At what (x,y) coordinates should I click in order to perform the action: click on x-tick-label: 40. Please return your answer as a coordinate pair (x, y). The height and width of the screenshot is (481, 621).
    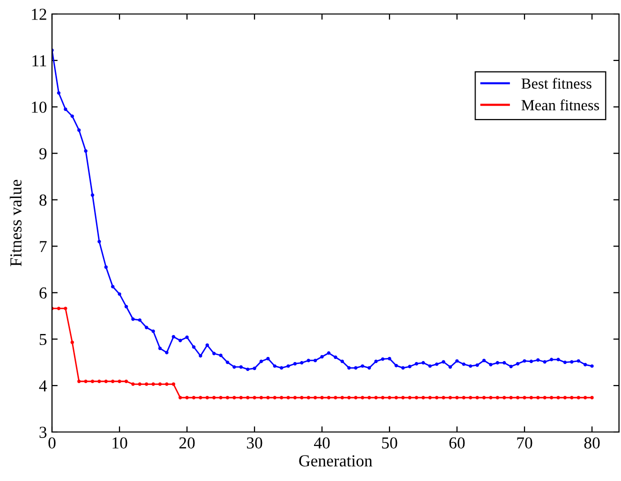
    Looking at the image, I should click on (322, 443).